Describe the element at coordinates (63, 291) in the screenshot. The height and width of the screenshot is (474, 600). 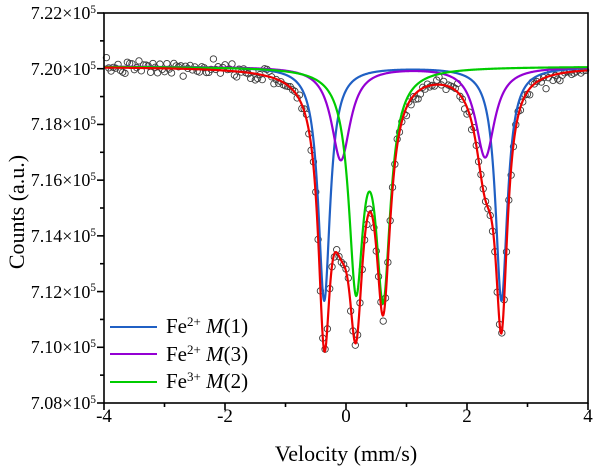
I see `y-tick-label: 7.12×10⁵` at that location.